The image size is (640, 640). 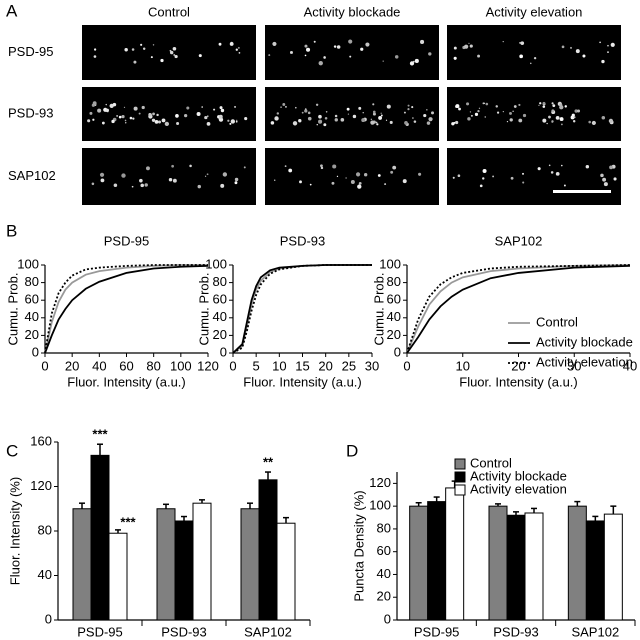 What do you see at coordinates (352, 450) in the screenshot?
I see `panel-label: D` at bounding box center [352, 450].